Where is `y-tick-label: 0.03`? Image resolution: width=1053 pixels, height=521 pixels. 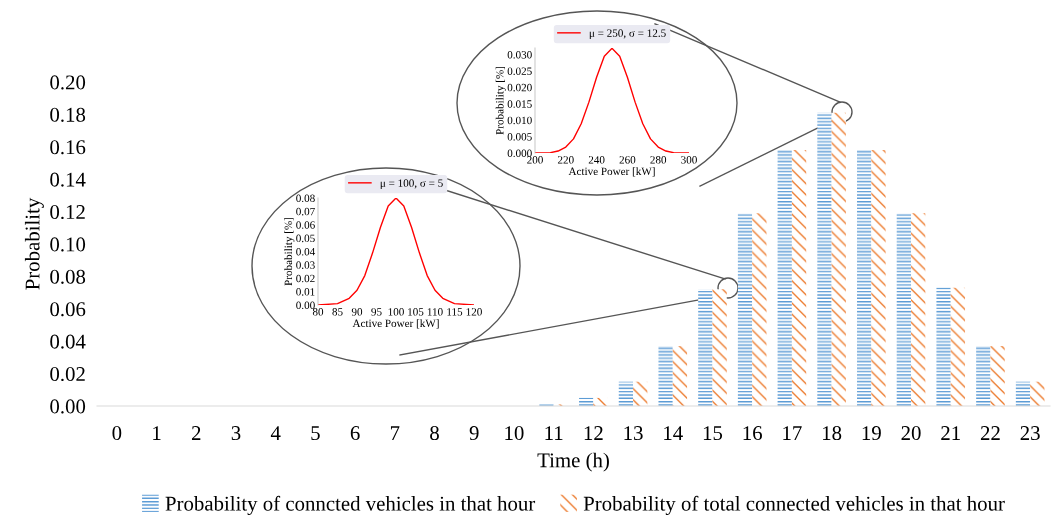 y-tick-label: 0.03 is located at coordinates (305, 265).